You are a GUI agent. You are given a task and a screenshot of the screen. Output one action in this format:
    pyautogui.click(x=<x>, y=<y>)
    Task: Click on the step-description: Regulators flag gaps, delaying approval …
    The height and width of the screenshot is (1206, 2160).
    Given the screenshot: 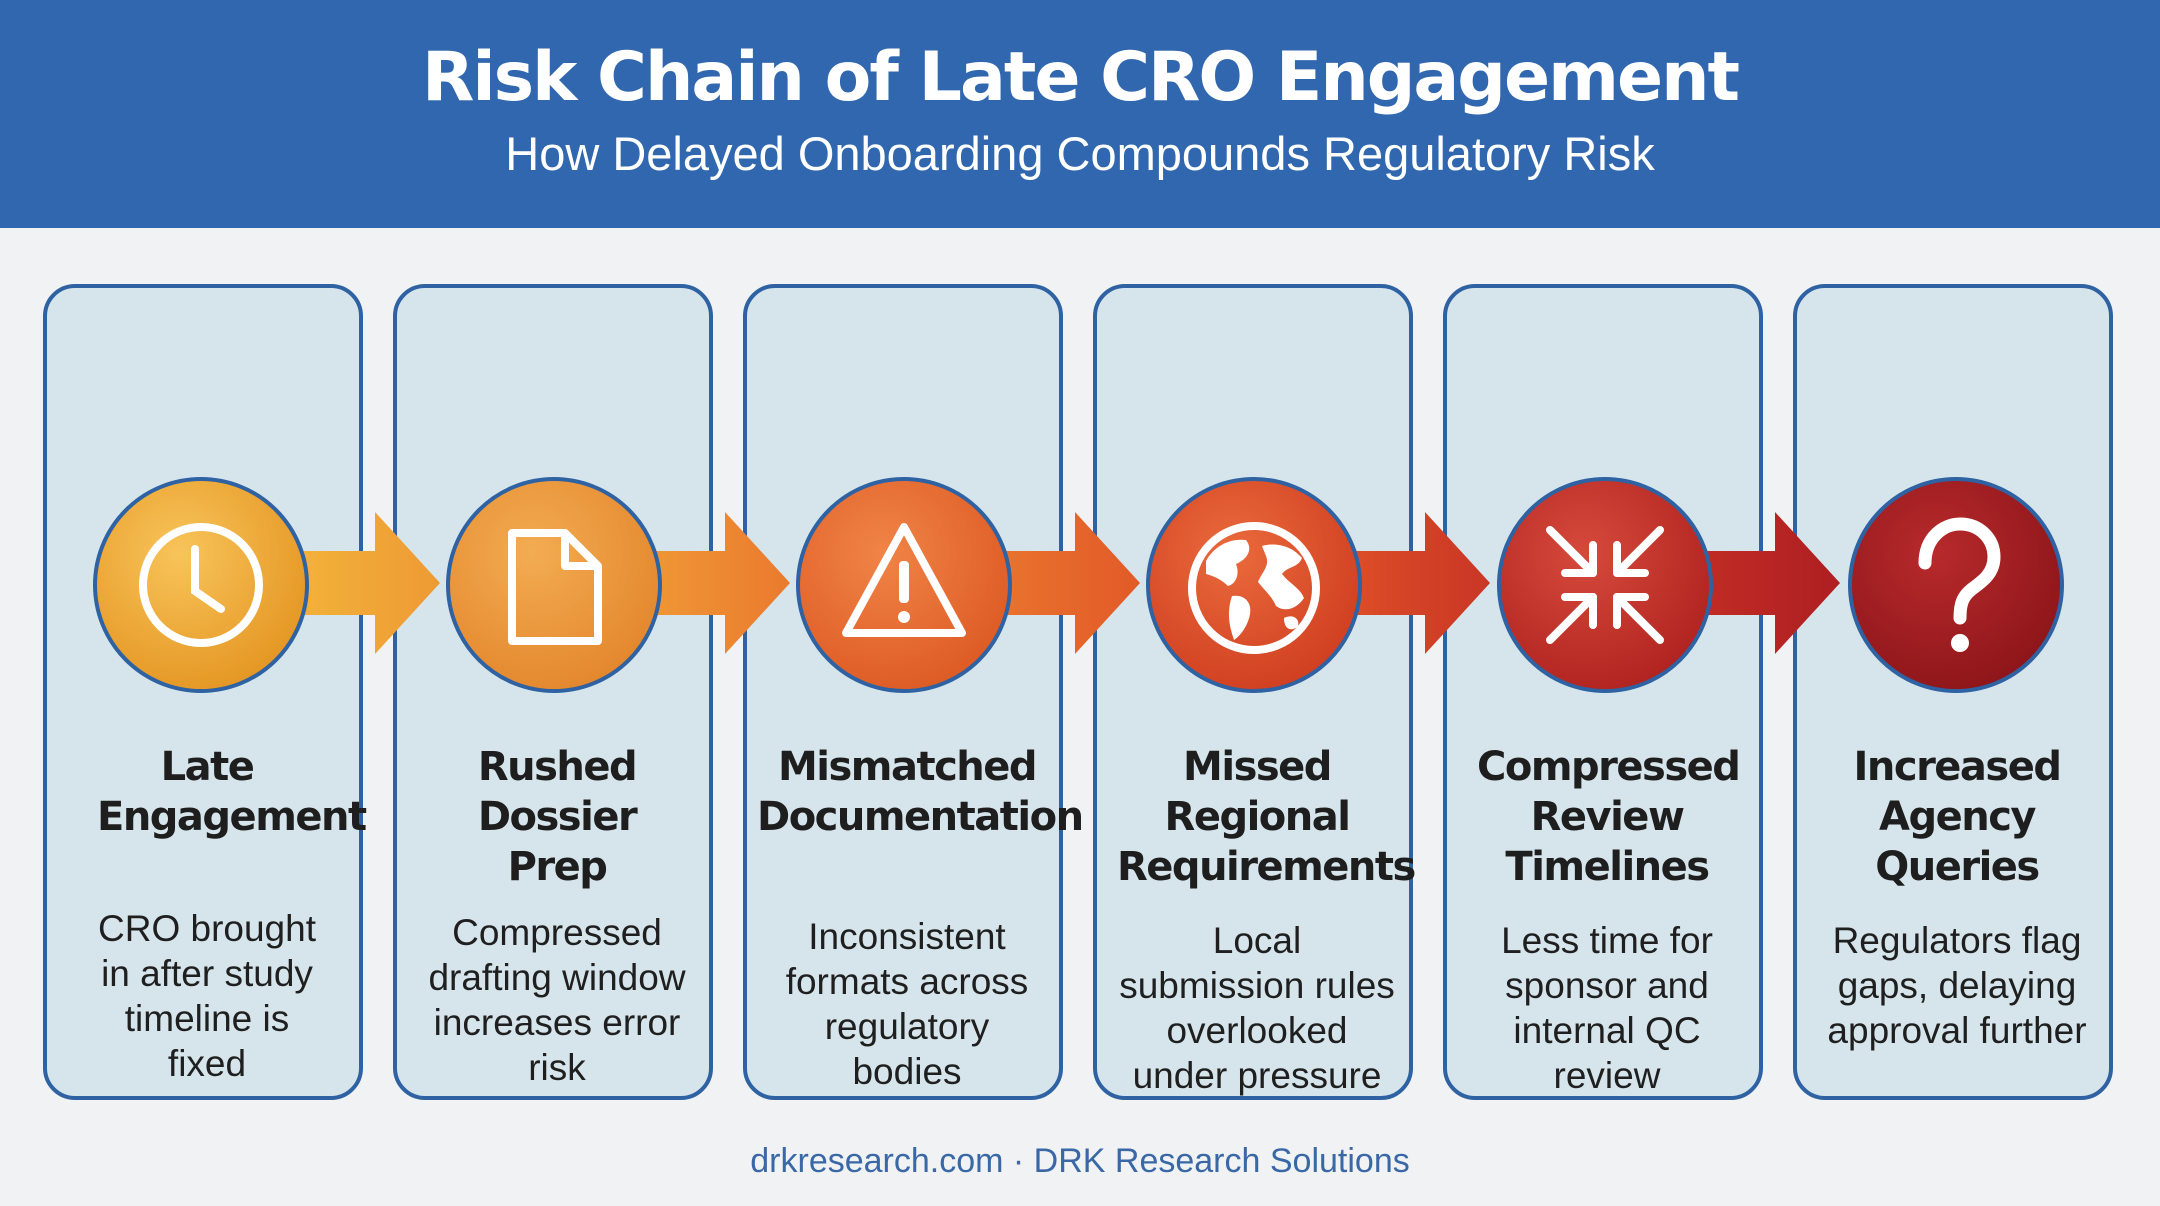 What is the action you would take?
    pyautogui.click(x=1957, y=985)
    